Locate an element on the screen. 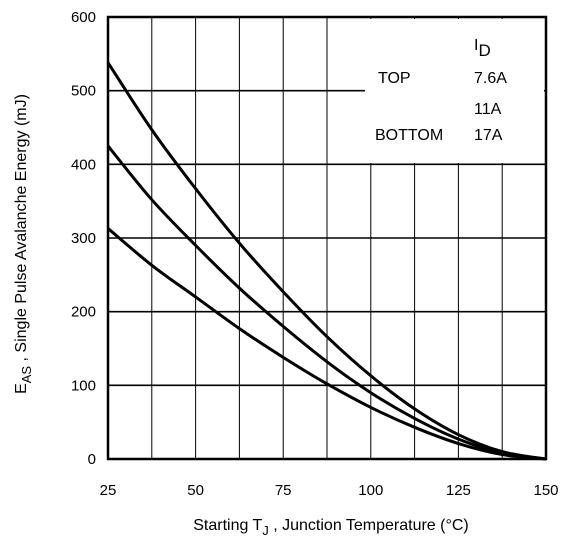 The image size is (566, 542). legend-row-tag: TOP is located at coordinates (394, 78).